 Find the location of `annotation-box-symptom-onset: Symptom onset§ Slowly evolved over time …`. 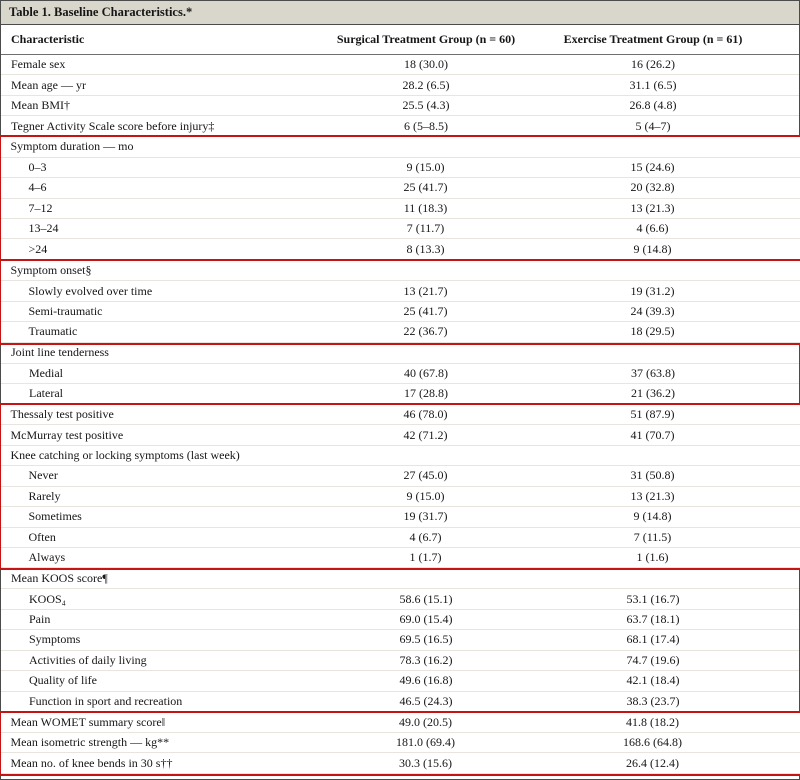

annotation-box-symptom-onset: Symptom onset§ Slowly evolved over time … is located at coordinates (400, 301).